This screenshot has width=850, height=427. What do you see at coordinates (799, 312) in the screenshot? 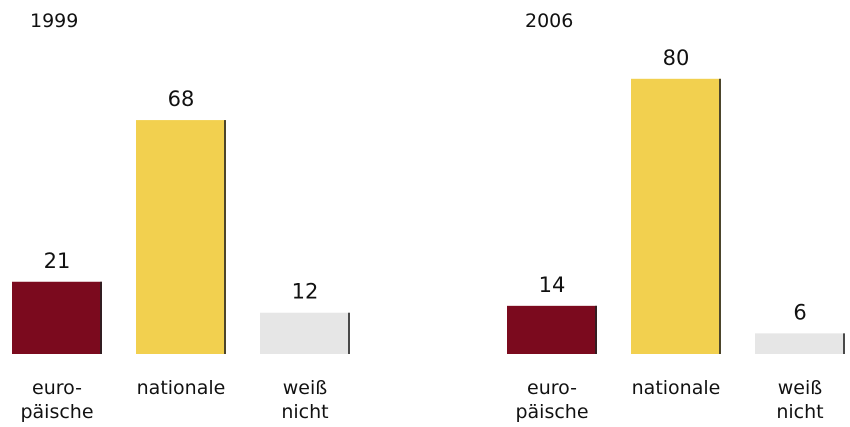
I see `value-label: 6` at bounding box center [799, 312].